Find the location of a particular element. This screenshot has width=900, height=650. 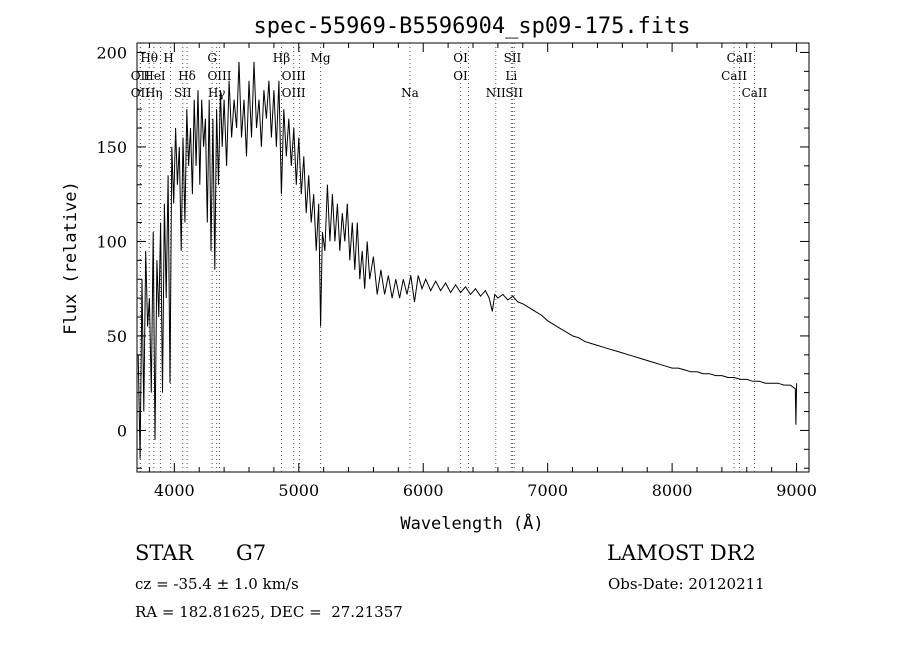

line-label-4: Mg is located at coordinates (321, 58).